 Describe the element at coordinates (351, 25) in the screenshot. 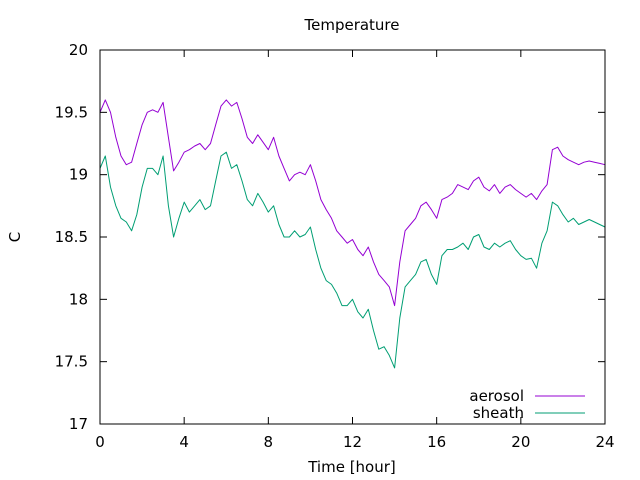

I see `chart-title: Temperature` at that location.